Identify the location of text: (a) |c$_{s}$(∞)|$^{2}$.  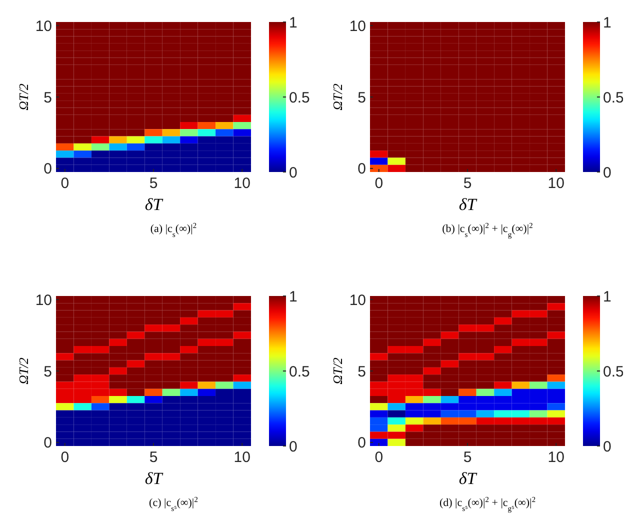
(173, 229).